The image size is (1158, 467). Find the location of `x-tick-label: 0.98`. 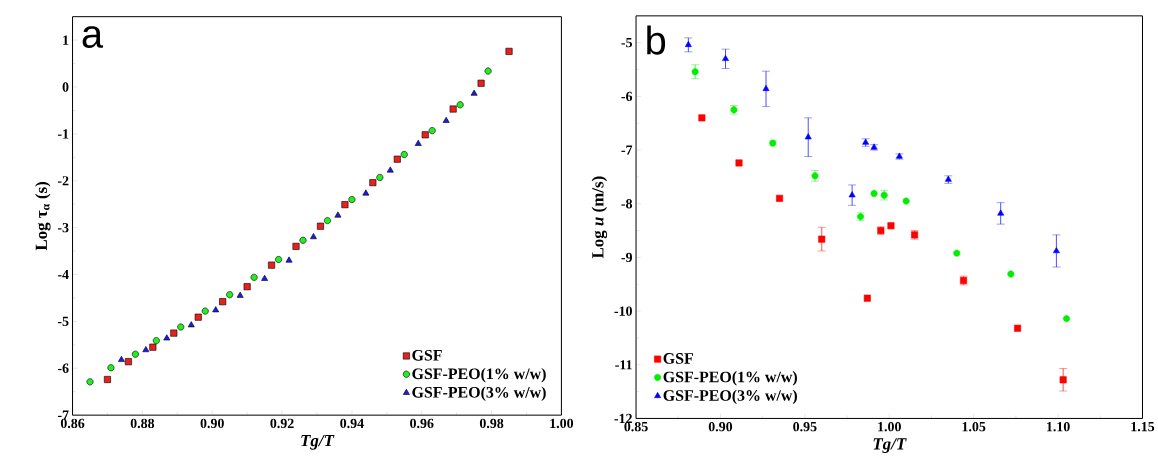

x-tick-label: 0.98 is located at coordinates (491, 423).